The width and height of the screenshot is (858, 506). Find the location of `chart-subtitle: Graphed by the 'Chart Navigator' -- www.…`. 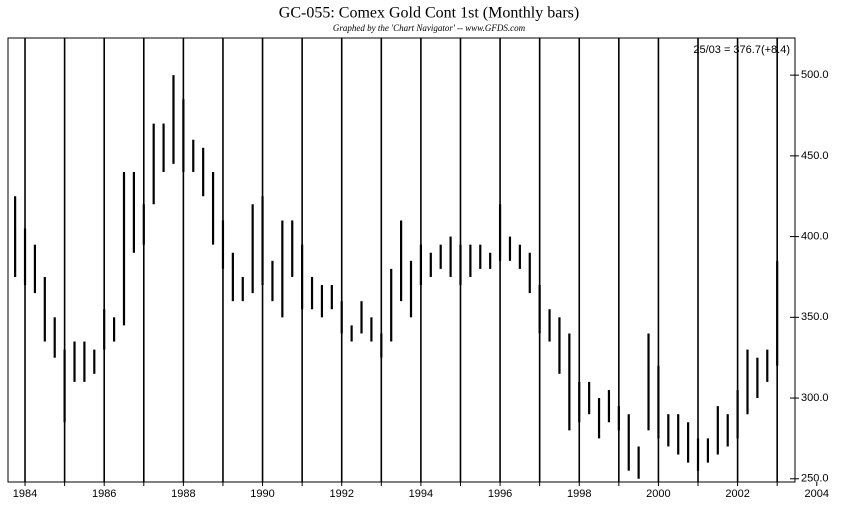

chart-subtitle: Graphed by the 'Chart Navigator' -- www.… is located at coordinates (429, 28).